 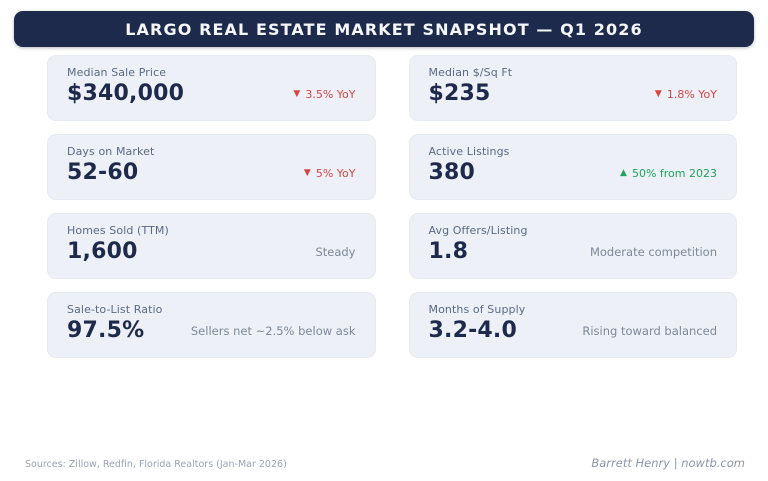 I want to click on trend-text: Steady, so click(x=335, y=252).